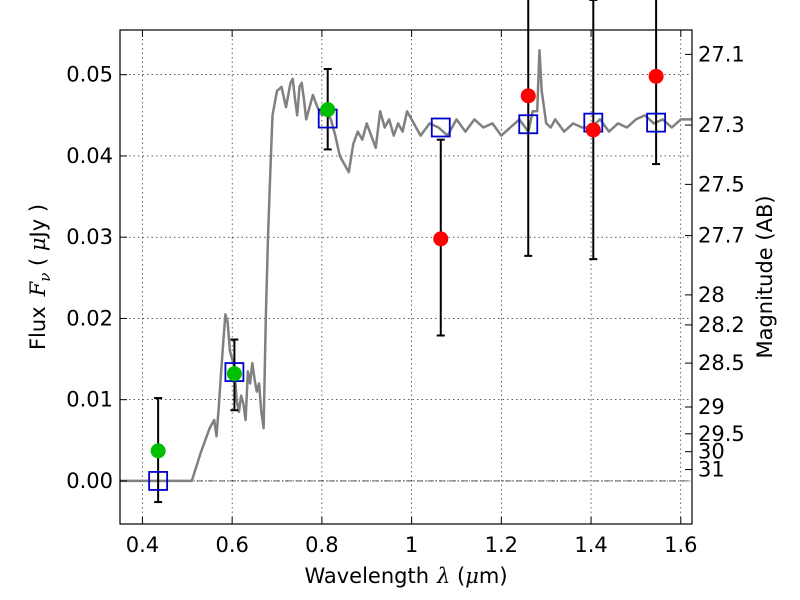 The height and width of the screenshot is (600, 800). What do you see at coordinates (89, 75) in the screenshot?
I see `y-tick-label: 0.05` at bounding box center [89, 75].